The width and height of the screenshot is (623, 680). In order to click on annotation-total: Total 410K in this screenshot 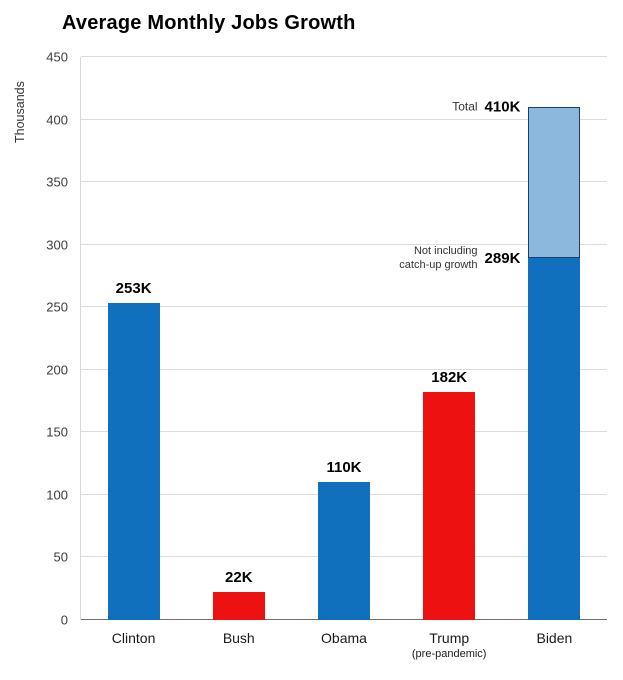, I will do `click(486, 107)`.